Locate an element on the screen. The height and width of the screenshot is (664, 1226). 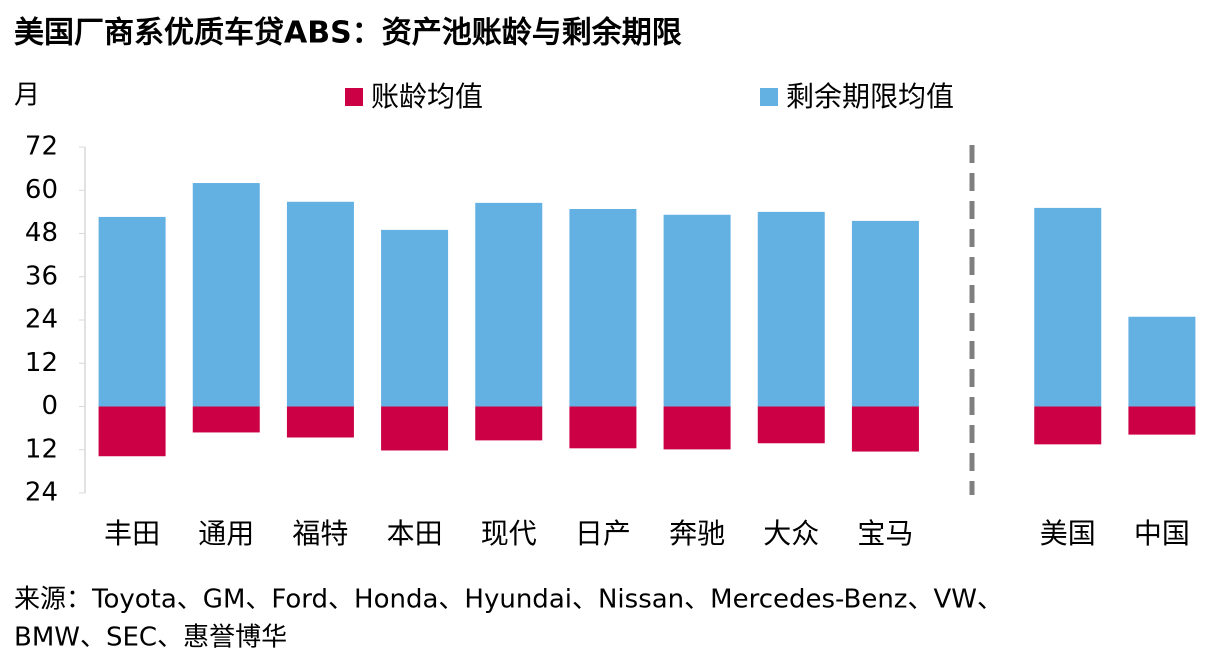
y-tick-label: 72 is located at coordinates (41, 147).